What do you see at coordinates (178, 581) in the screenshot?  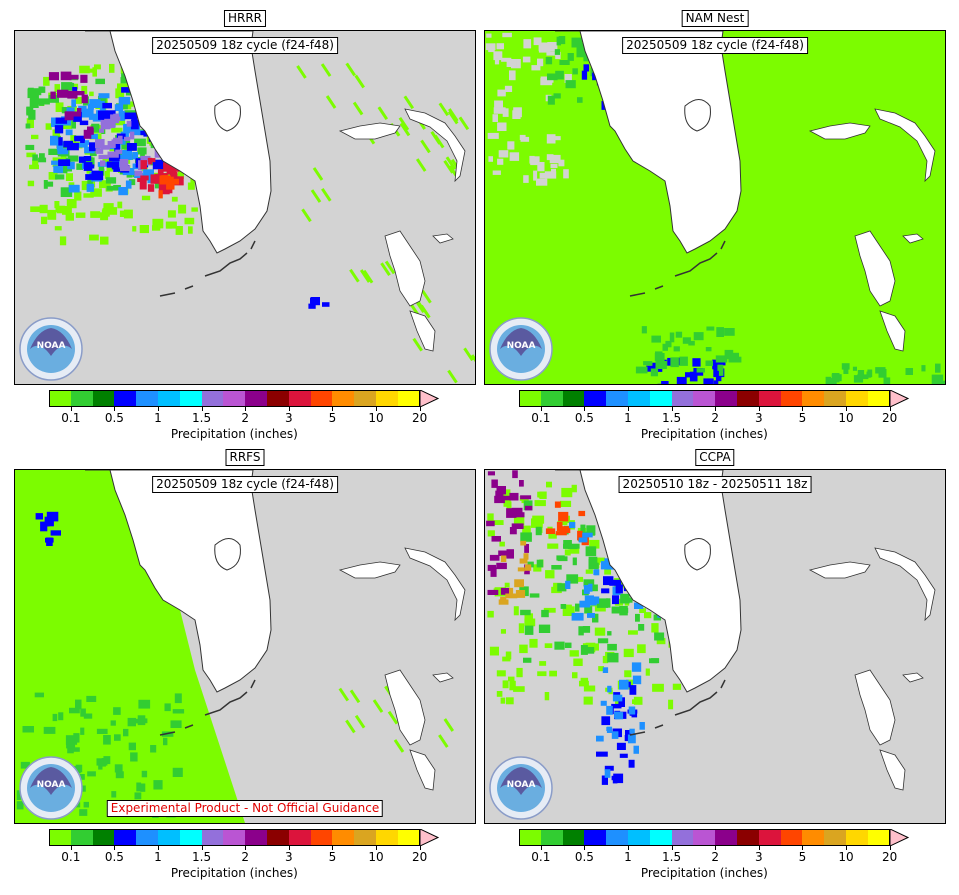 I see `florida-coastline` at bounding box center [178, 581].